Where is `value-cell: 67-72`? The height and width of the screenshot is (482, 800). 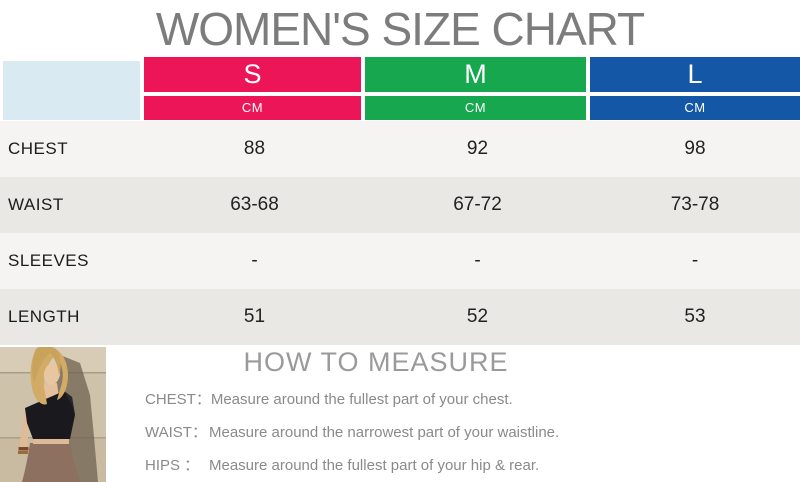 value-cell: 67-72 is located at coordinates (477, 204).